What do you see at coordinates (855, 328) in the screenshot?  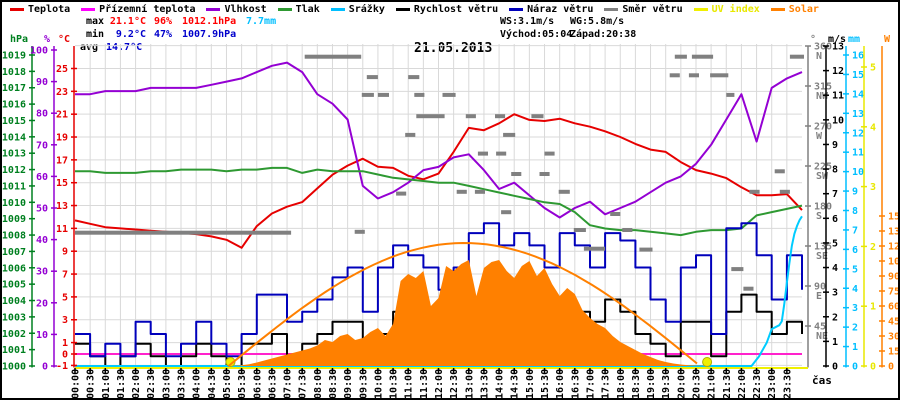 I see `svg-text: 2` at bounding box center [855, 328].